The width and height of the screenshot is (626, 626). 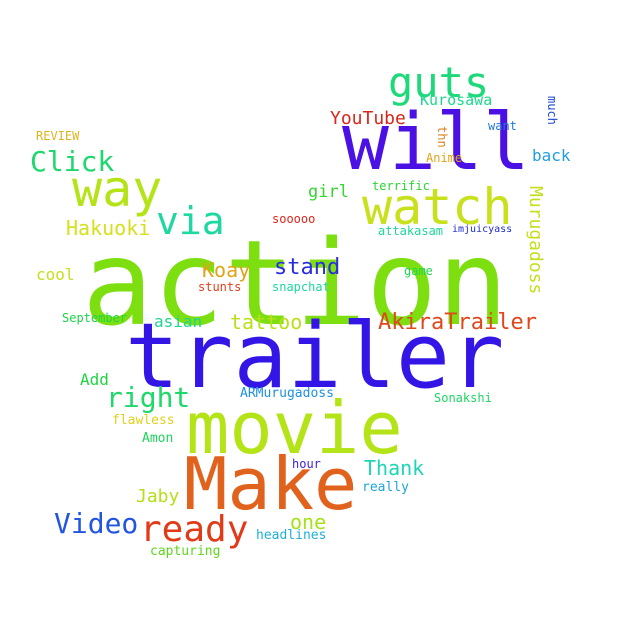 I want to click on word-september: September, so click(x=95, y=318).